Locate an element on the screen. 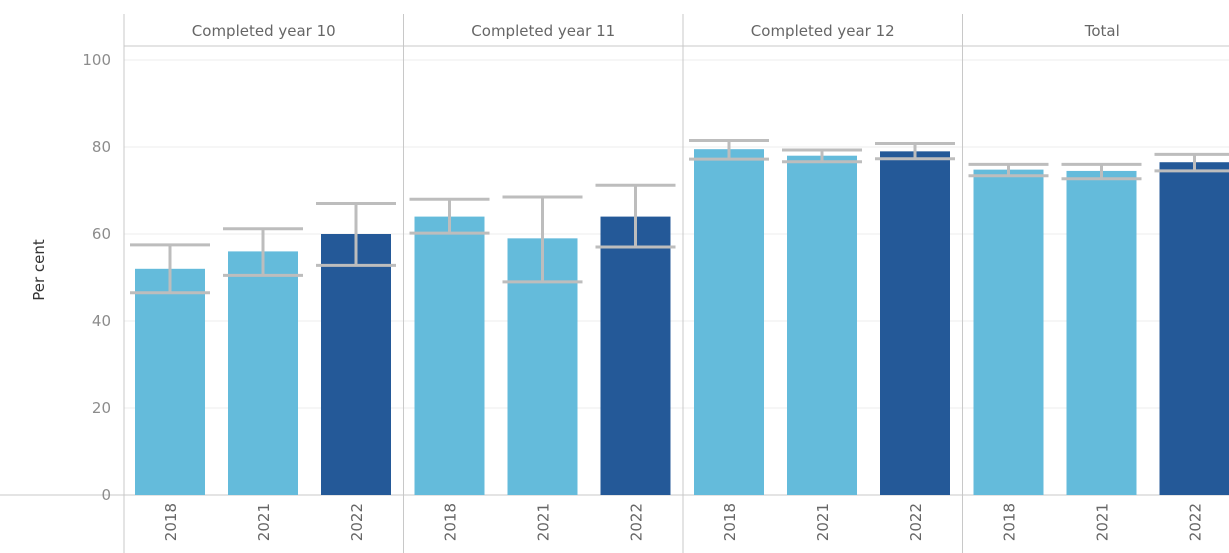 The width and height of the screenshot is (1229, 553). y-tick-label: 0 is located at coordinates (106, 495).